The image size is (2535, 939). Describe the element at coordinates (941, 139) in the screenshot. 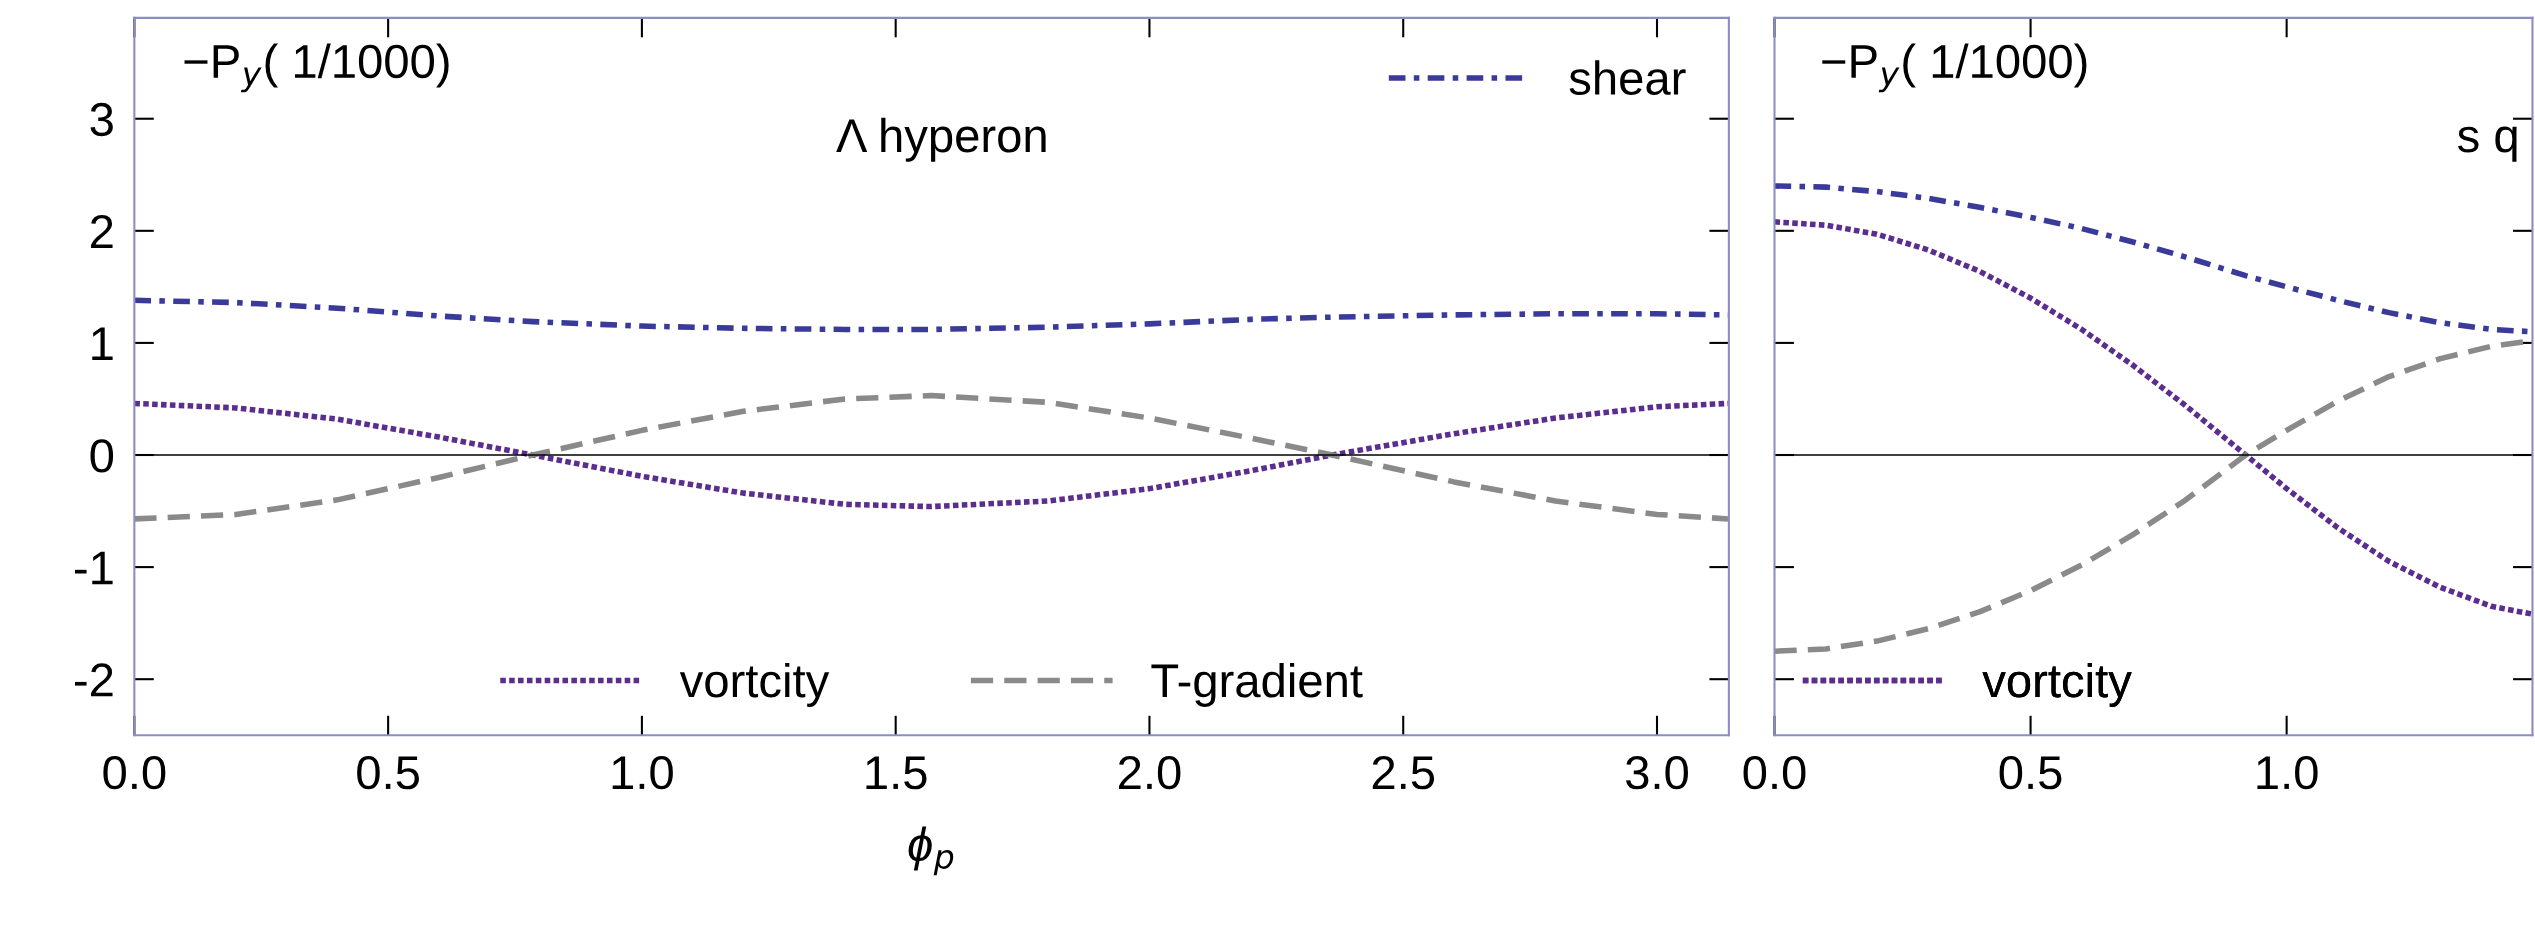

I see `annotation: Λ hyperon` at that location.